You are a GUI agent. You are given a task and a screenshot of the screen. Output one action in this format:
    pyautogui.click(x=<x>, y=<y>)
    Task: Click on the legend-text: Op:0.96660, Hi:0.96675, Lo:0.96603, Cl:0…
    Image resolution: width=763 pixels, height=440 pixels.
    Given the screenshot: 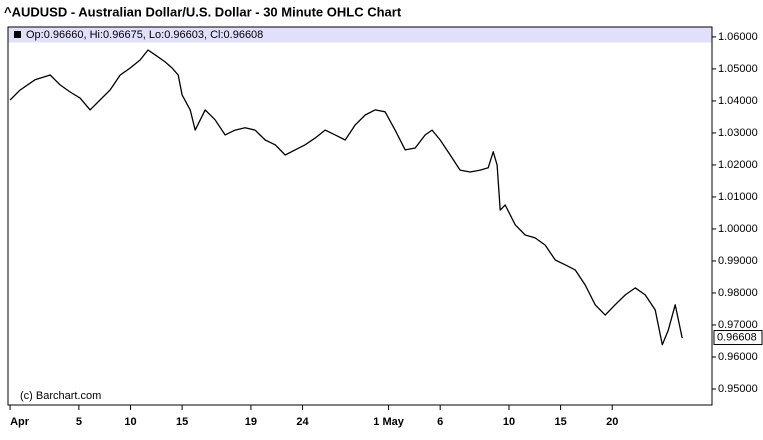 What is the action you would take?
    pyautogui.click(x=144, y=35)
    